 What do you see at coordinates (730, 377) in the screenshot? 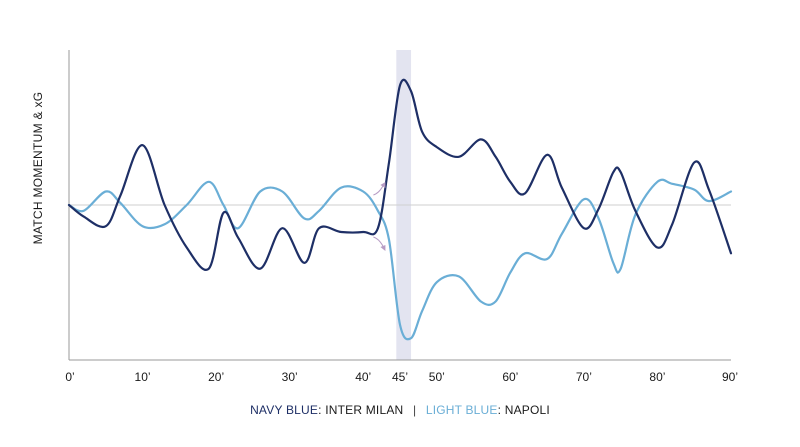
I see `x-tick-label: 90’` at bounding box center [730, 377].